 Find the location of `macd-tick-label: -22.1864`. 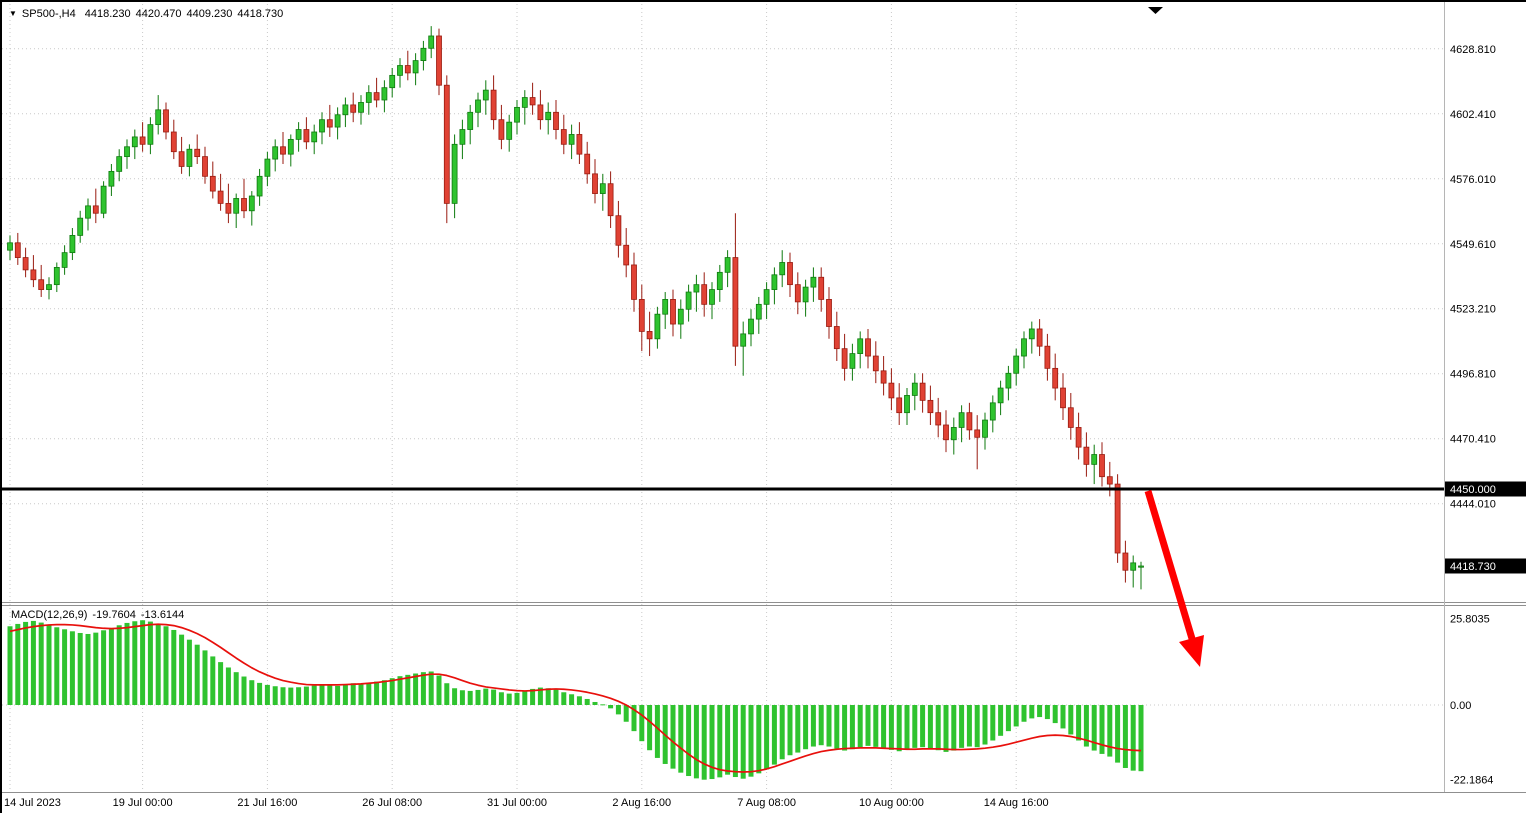

macd-tick-label: -22.1864 is located at coordinates (1471, 780).